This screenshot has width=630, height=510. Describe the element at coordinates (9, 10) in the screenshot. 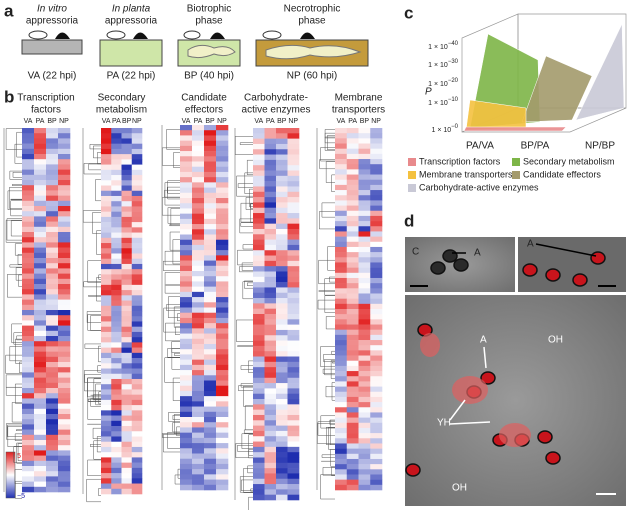

I see `panel-label: a` at that location.